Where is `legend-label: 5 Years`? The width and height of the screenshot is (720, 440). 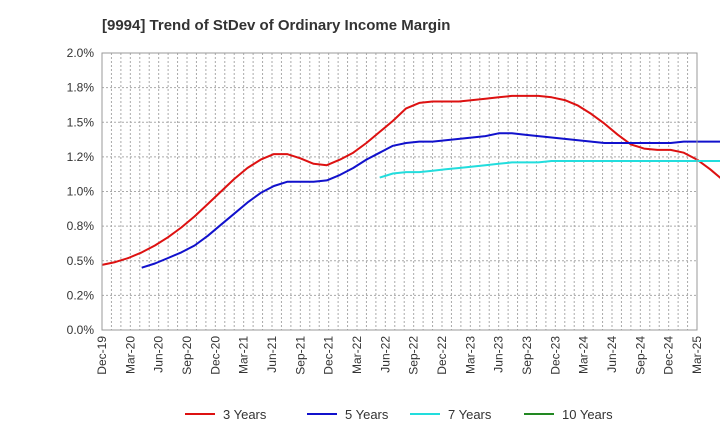 legend-label: 5 Years is located at coordinates (367, 414).